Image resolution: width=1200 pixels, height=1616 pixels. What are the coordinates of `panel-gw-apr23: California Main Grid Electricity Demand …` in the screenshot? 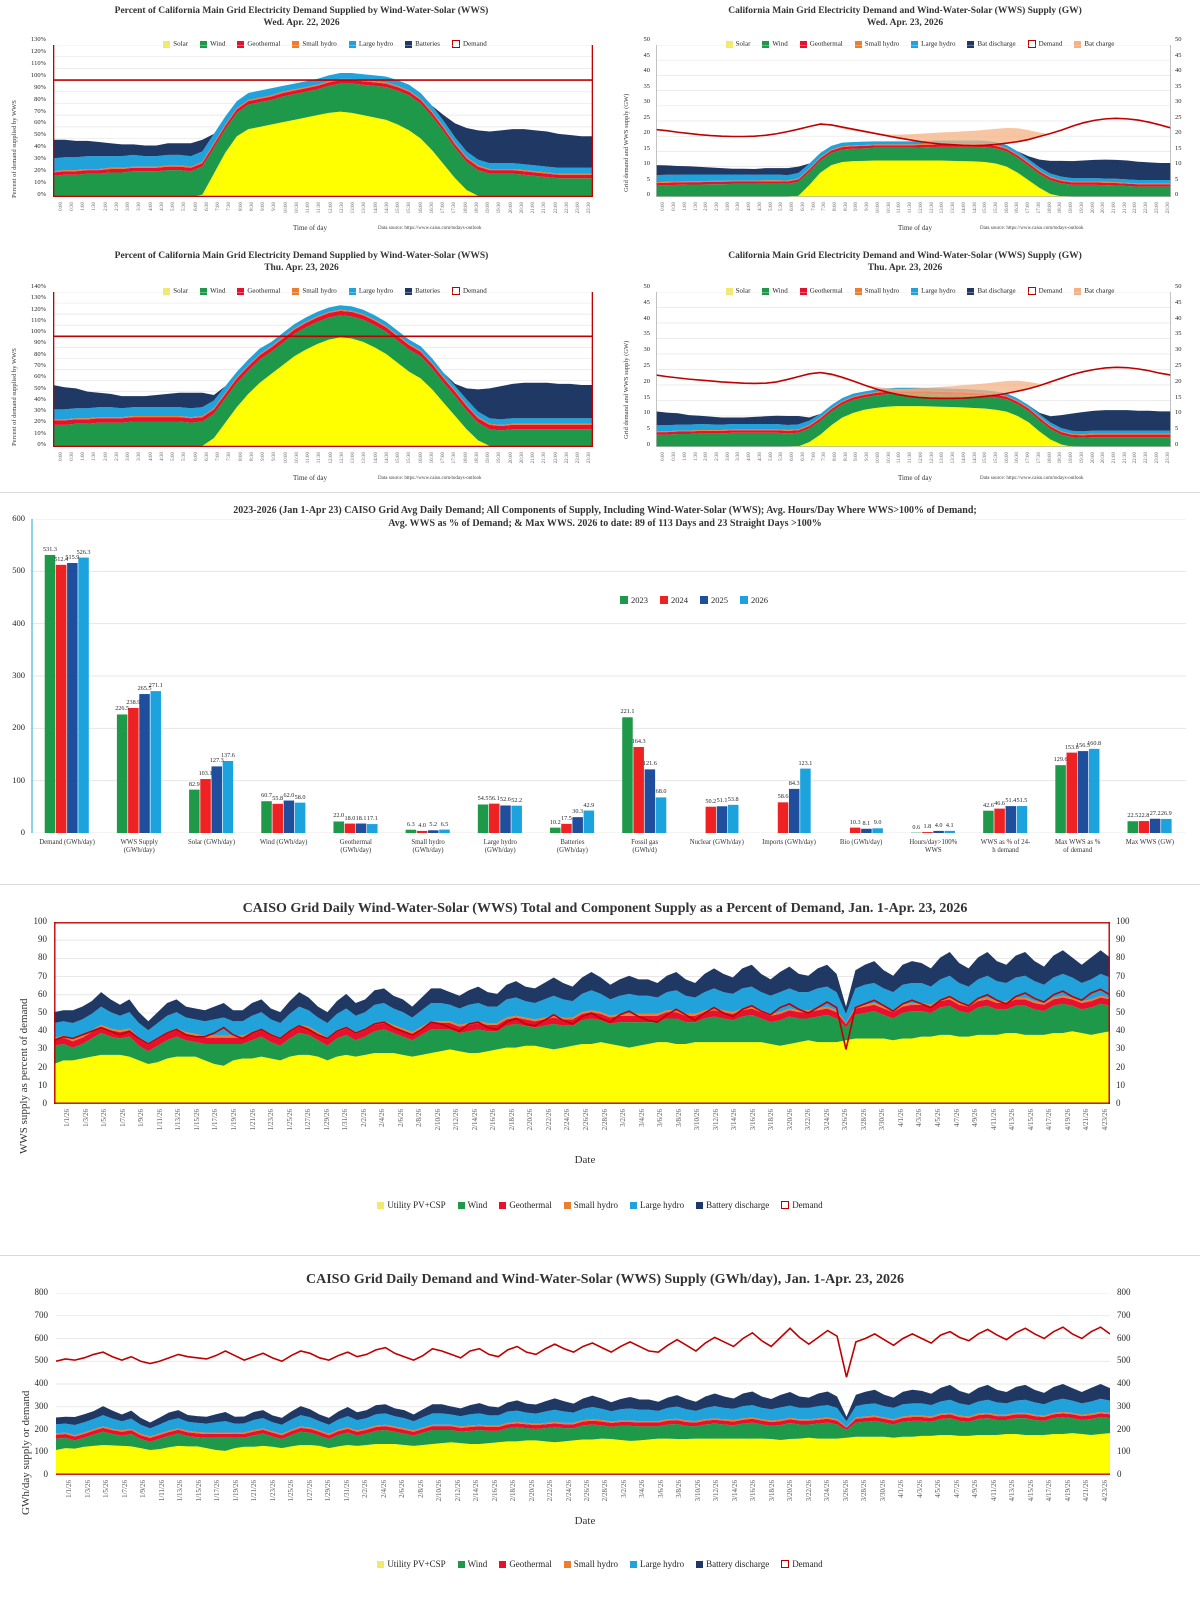 It's located at (905, 366).